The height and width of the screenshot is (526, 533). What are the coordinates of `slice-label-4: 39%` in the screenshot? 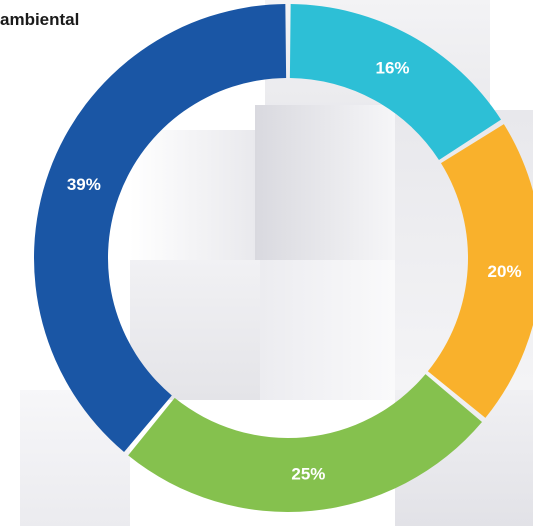 It's located at (84, 184).